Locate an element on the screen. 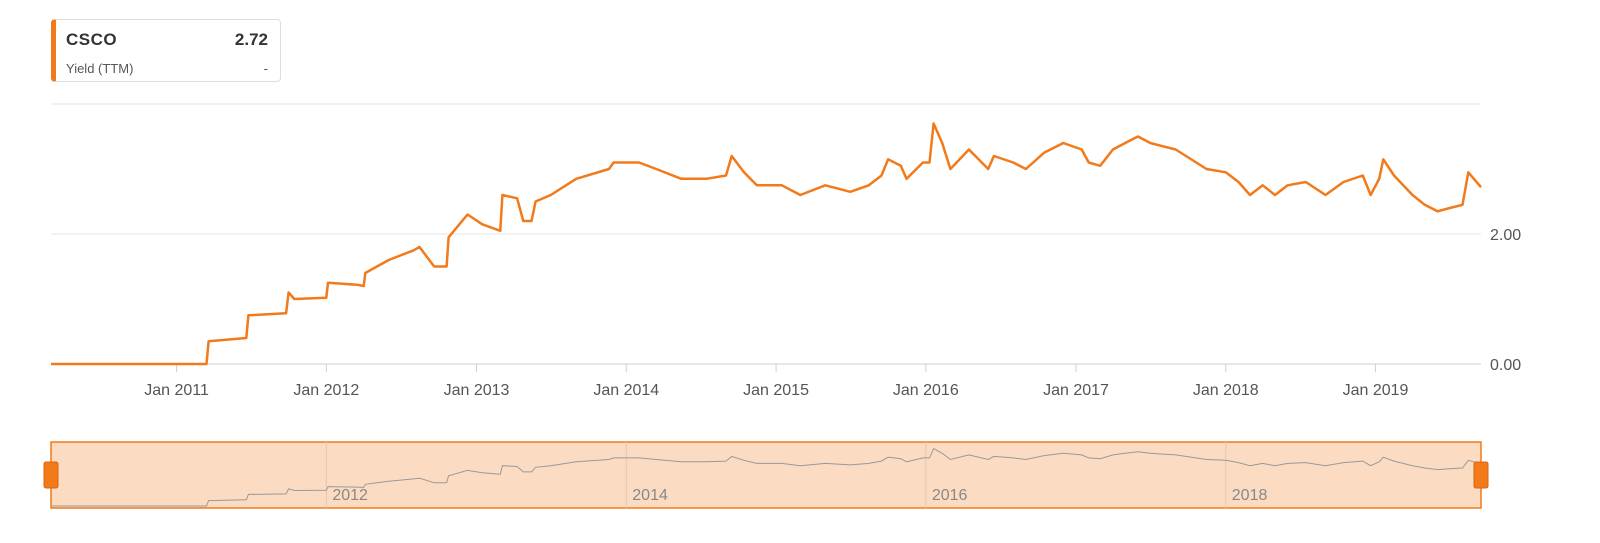 This screenshot has height=543, width=1600. navigator-tick-label: 2018 is located at coordinates (1250, 495).